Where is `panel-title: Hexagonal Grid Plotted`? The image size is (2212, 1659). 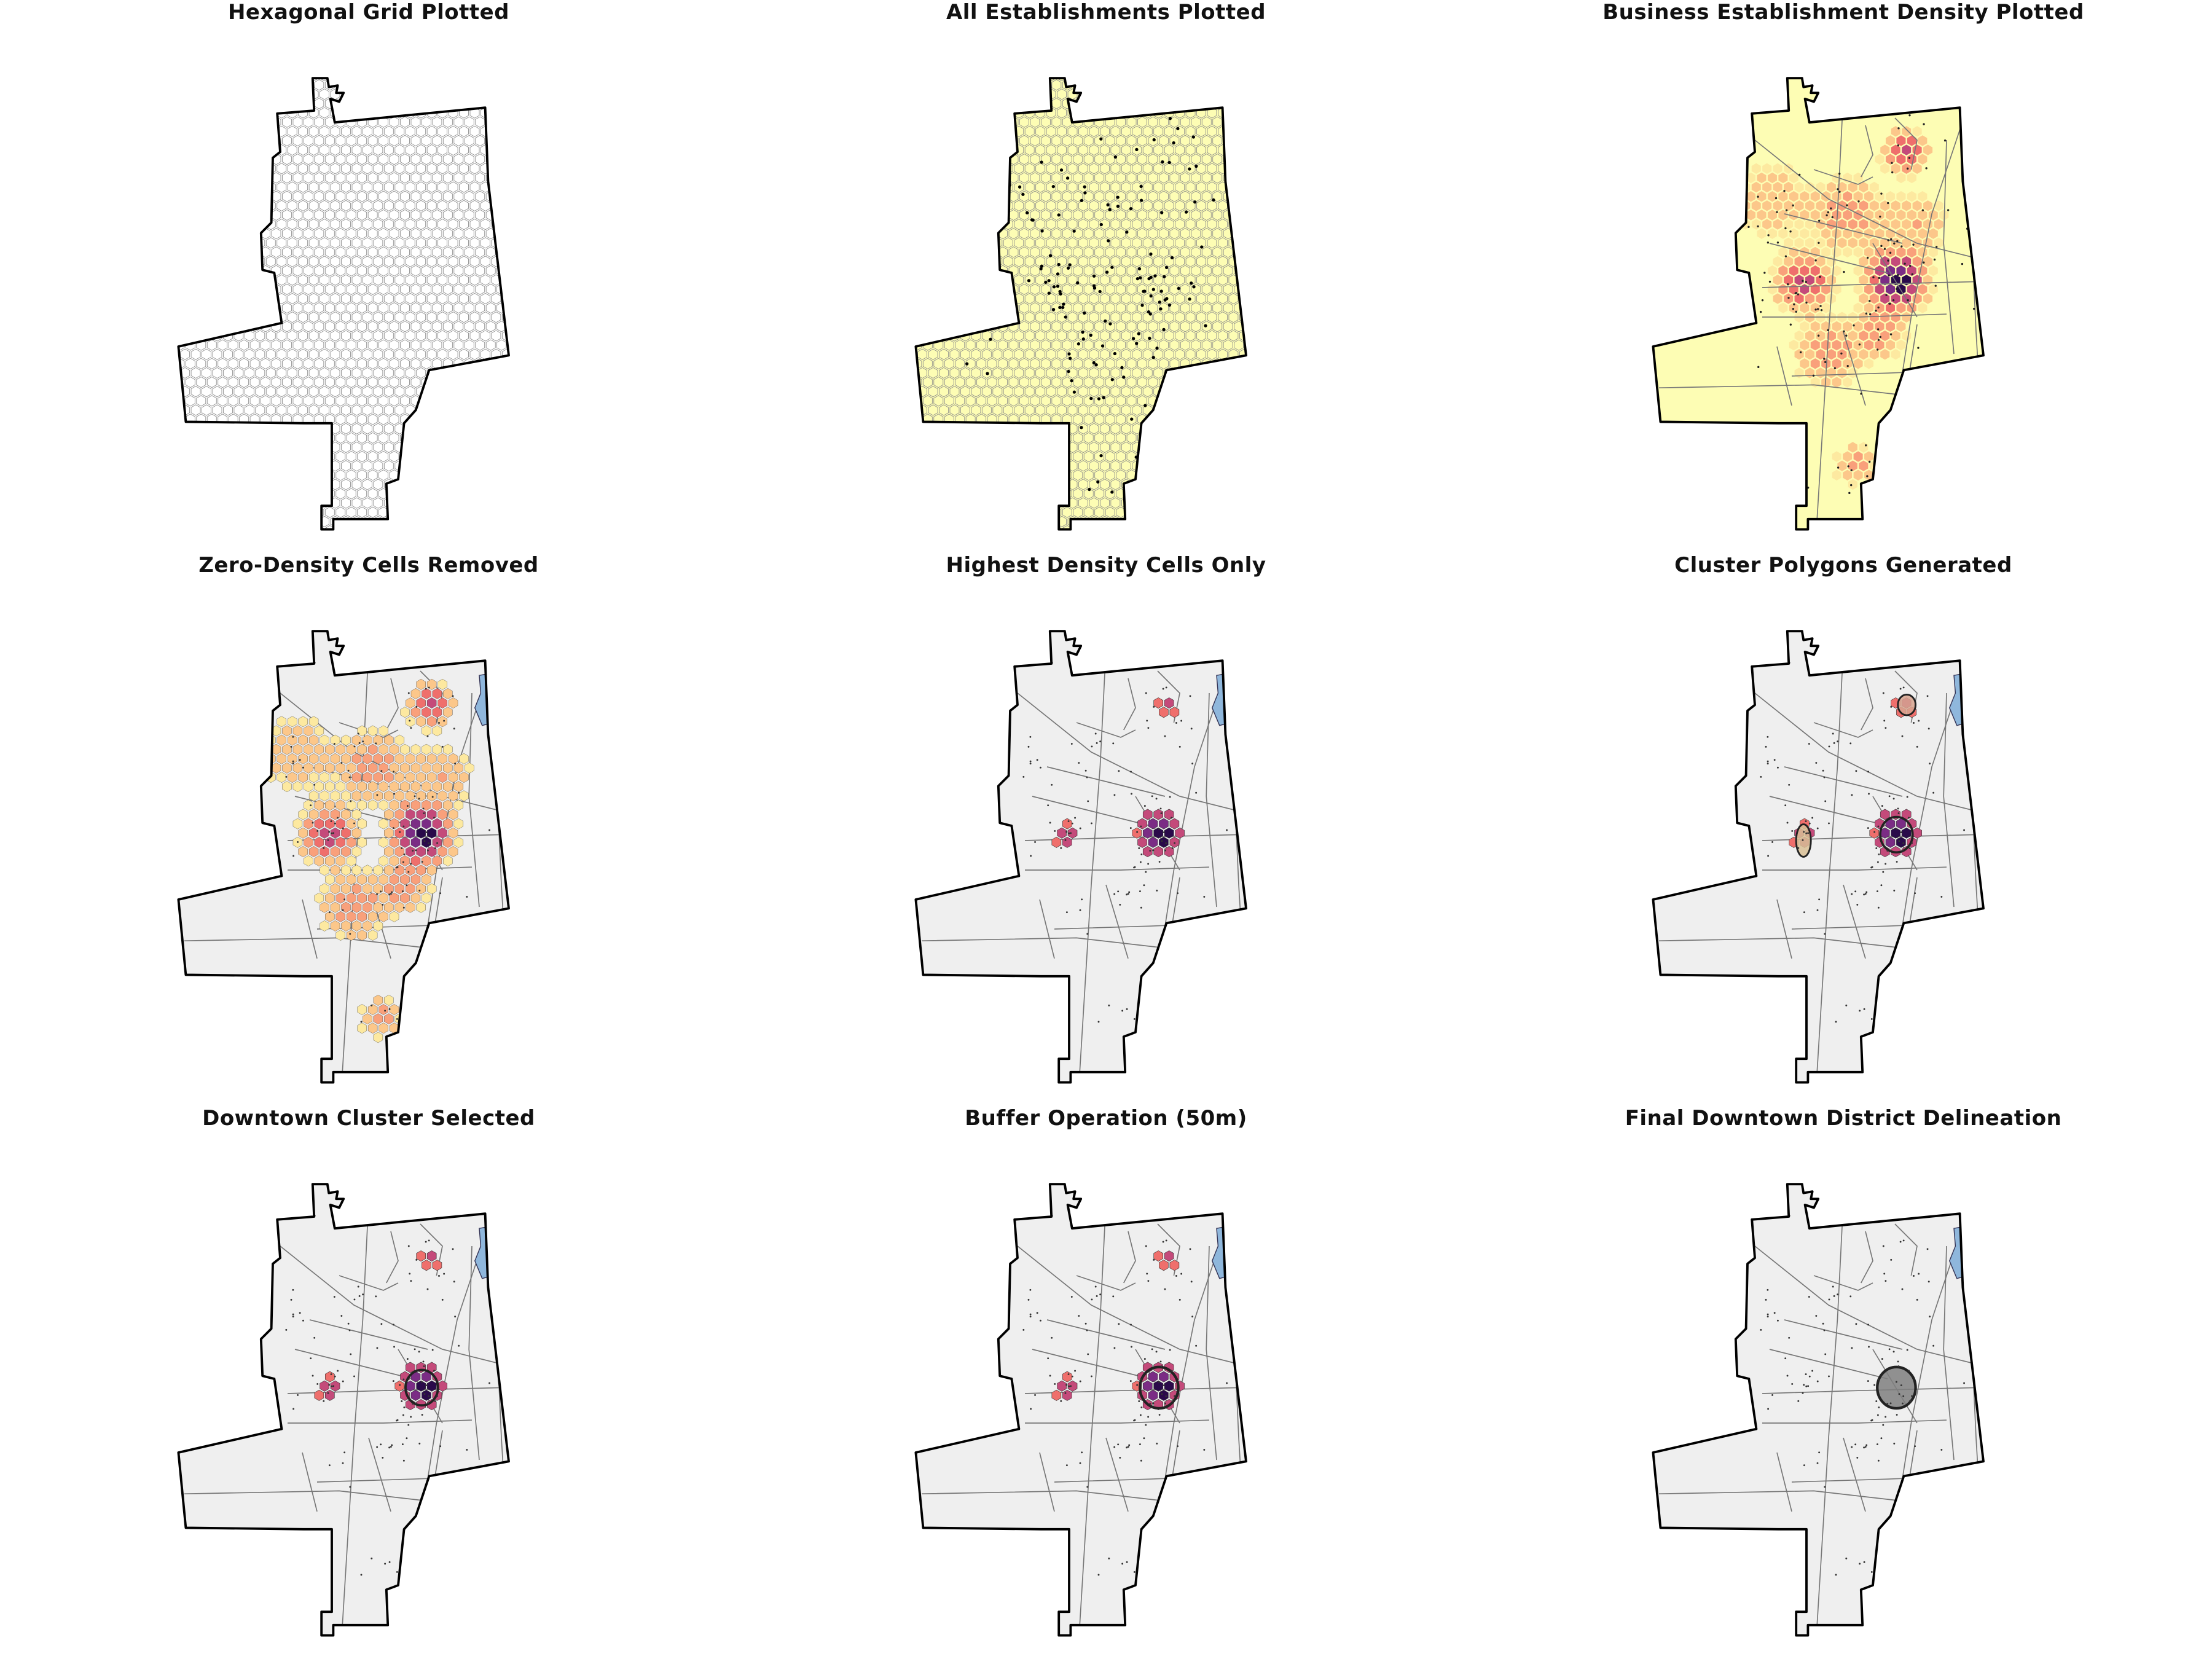 panel-title: Hexagonal Grid Plotted is located at coordinates (368, 12).